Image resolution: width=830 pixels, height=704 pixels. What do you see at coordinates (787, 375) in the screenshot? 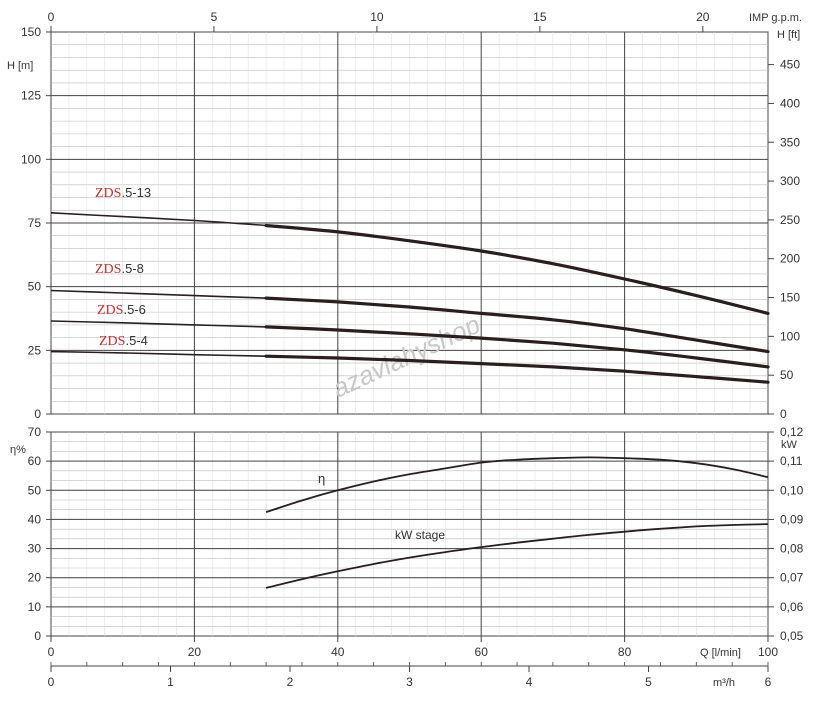
I see `y-right-tick-label: 50` at bounding box center [787, 375].